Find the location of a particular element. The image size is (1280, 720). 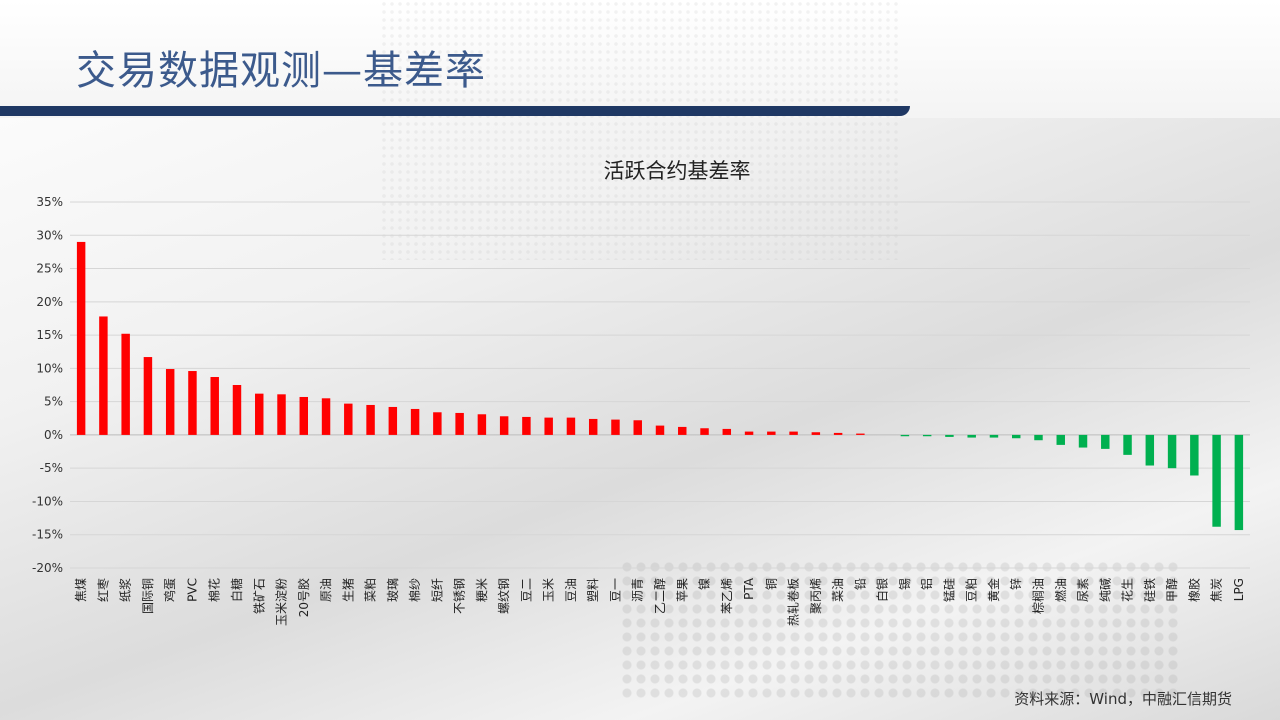

x-tick-label: 焦炭 is located at coordinates (1217, 590).